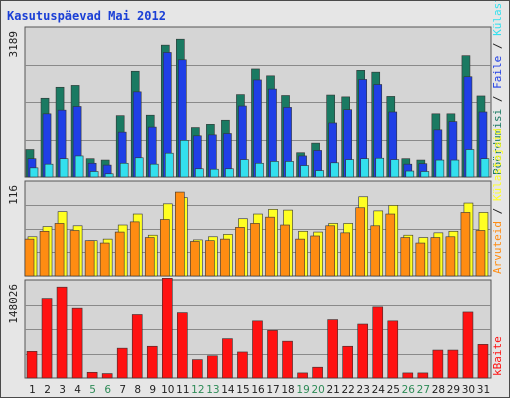 This screenshot has width=512, height=401. Describe the element at coordinates (77, 390) in the screenshot. I see `day-label: 4` at that location.